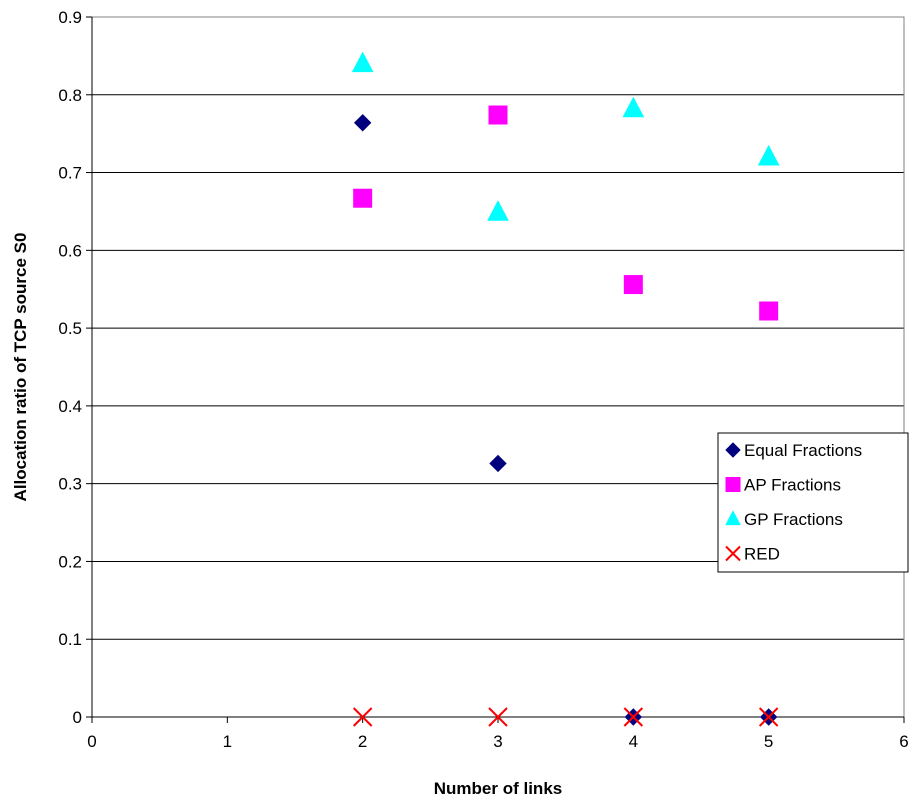  Describe the element at coordinates (70, 17) in the screenshot. I see `y-tick-label: 0.9` at that location.